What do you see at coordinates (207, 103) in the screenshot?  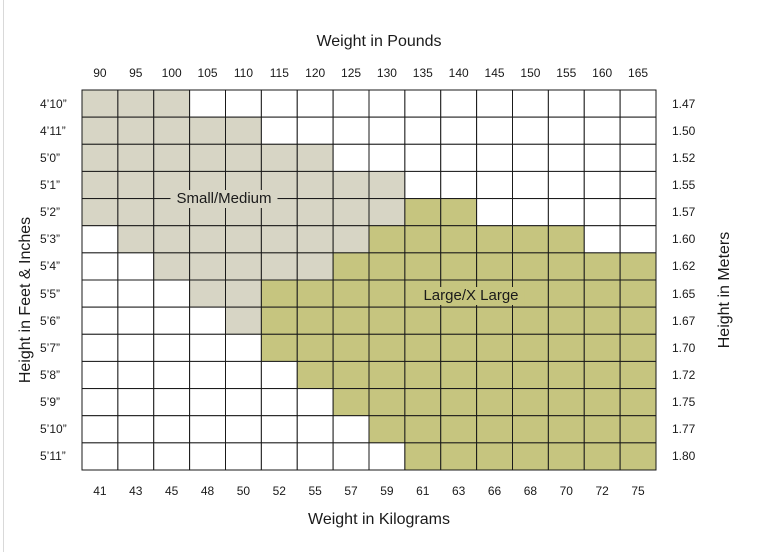 I see `grid-cell-r0-c3` at bounding box center [207, 103].